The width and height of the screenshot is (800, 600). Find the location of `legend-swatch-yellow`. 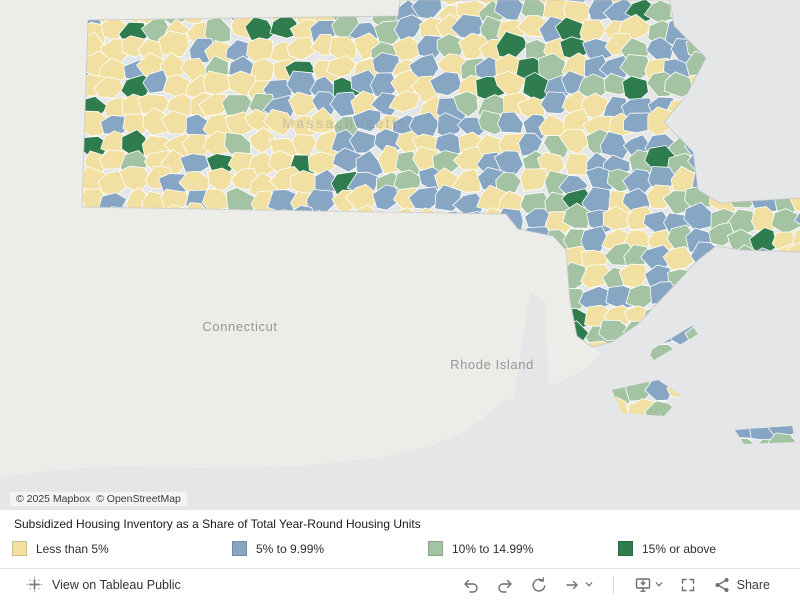

legend-swatch-yellow is located at coordinates (19, 548).